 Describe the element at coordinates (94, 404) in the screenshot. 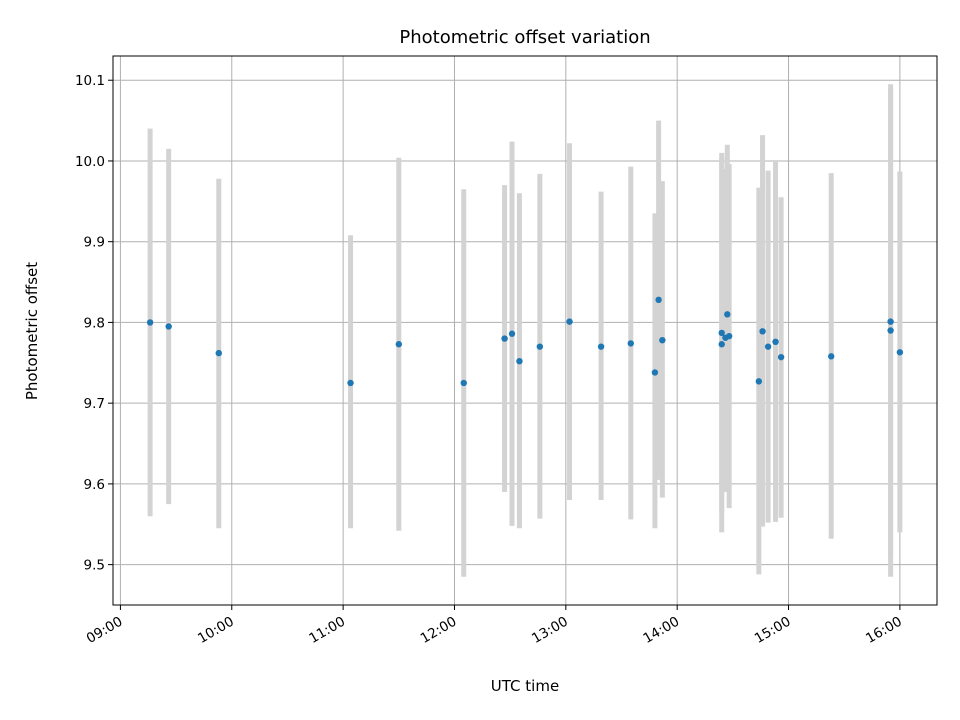

I see `y-tick-label: 9.7` at that location.